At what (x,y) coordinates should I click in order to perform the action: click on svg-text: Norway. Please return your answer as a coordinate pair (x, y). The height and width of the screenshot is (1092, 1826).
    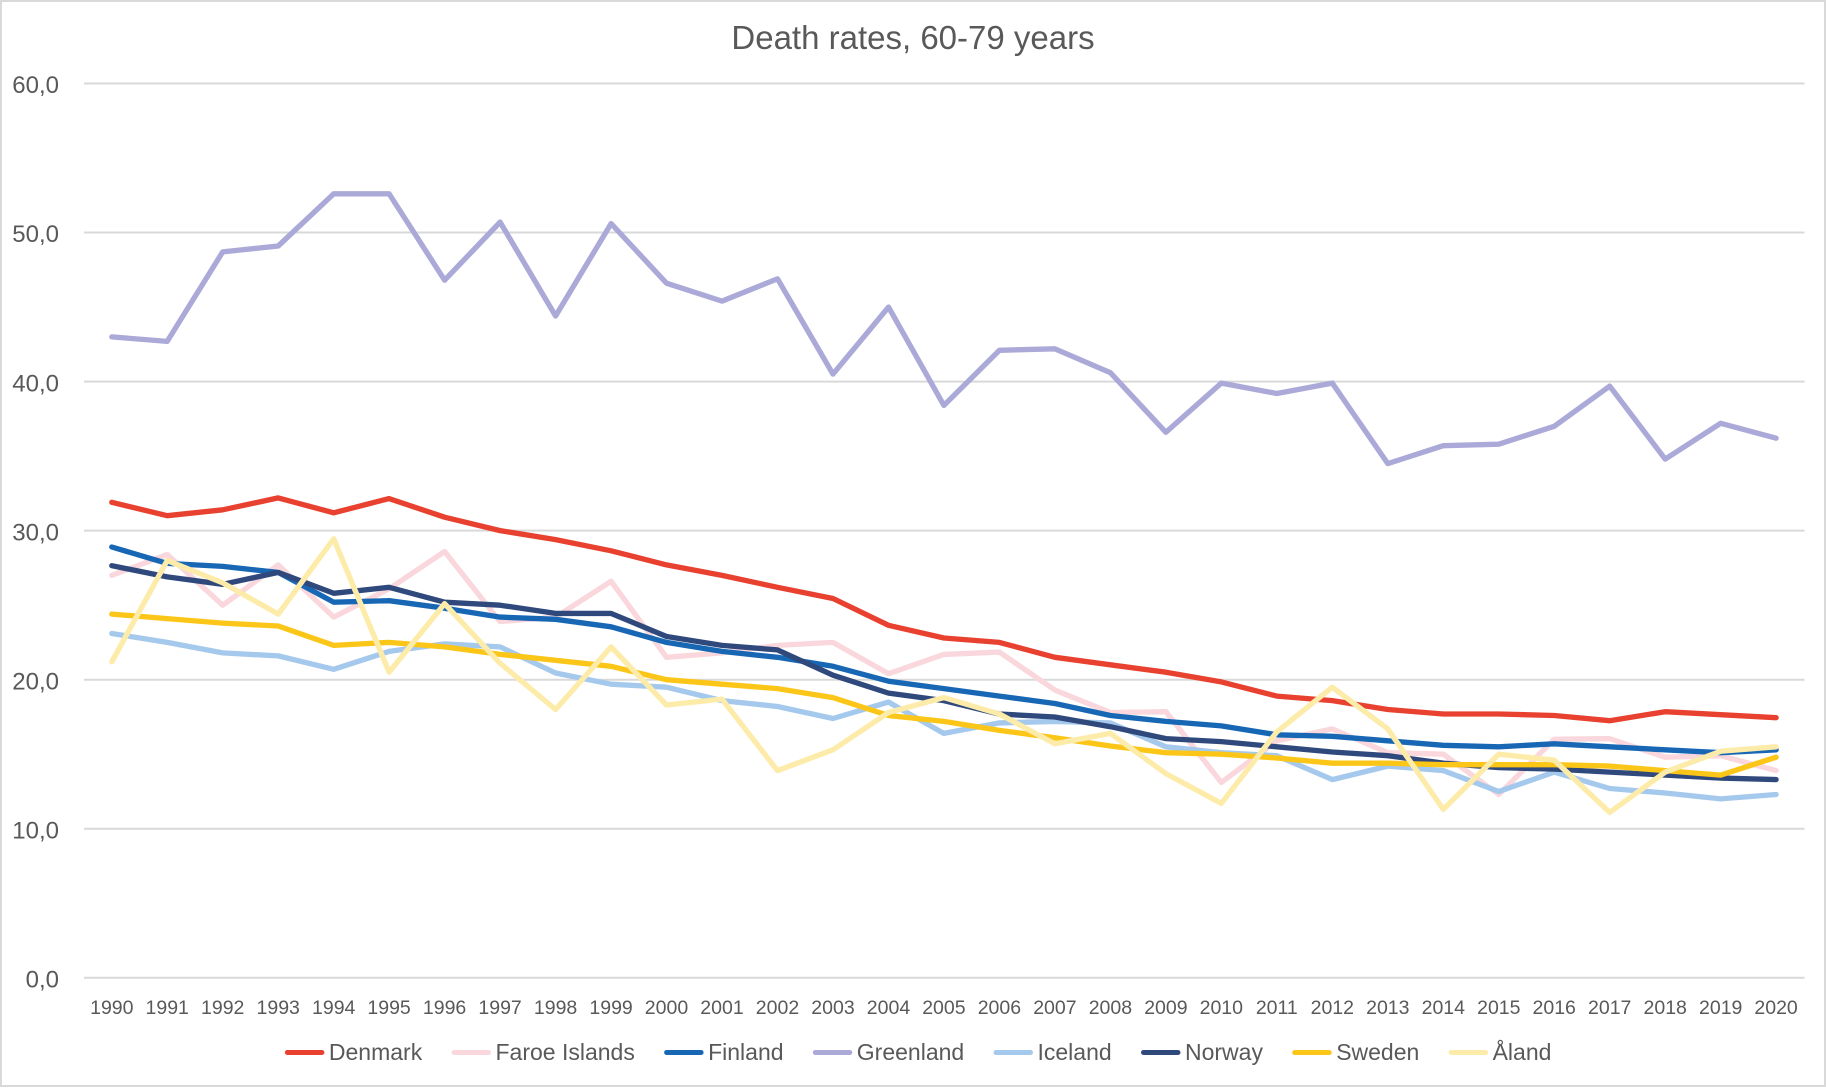
    Looking at the image, I should click on (1224, 1052).